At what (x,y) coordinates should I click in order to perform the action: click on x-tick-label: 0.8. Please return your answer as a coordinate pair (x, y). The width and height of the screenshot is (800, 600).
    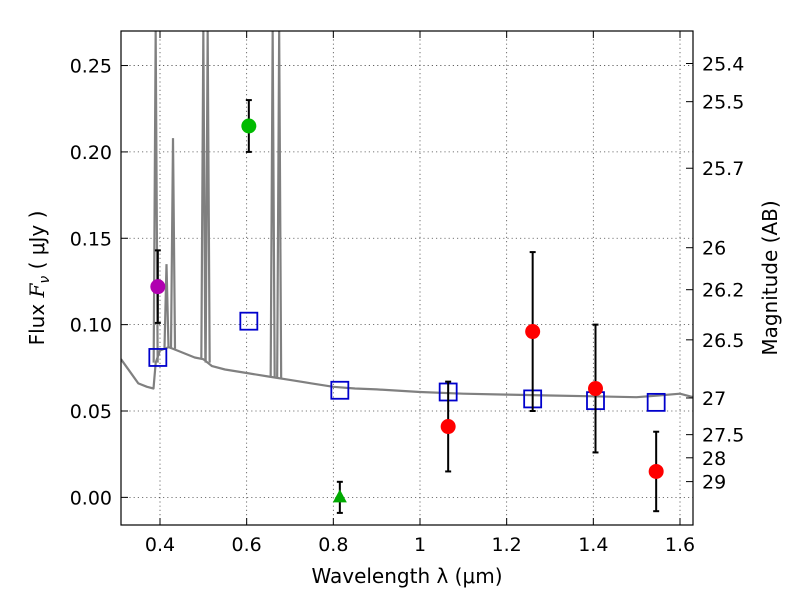
    Looking at the image, I should click on (333, 545).